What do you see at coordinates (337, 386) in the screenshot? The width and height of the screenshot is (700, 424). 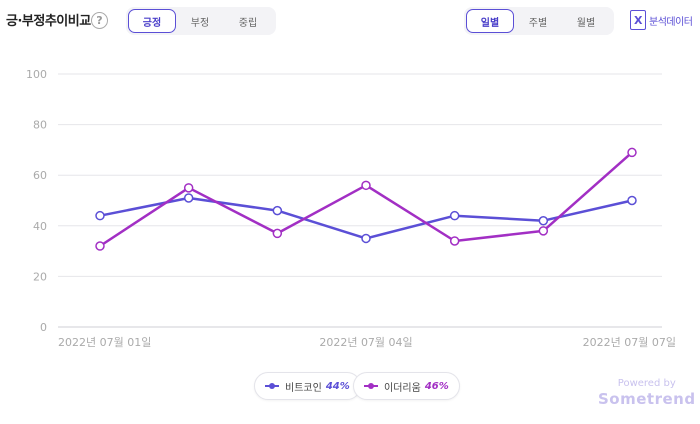 I see `legend-percent: 44%` at bounding box center [337, 386].